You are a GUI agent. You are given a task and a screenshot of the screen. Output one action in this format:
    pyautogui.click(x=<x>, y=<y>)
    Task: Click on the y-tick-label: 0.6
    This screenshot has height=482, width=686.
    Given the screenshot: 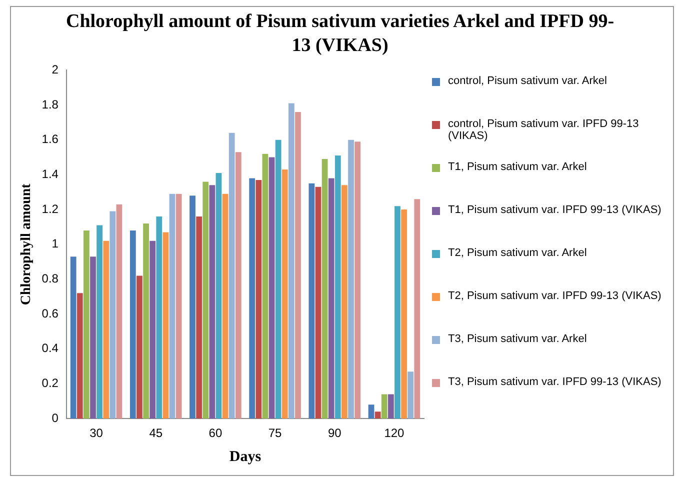 What is the action you would take?
    pyautogui.click(x=50, y=313)
    